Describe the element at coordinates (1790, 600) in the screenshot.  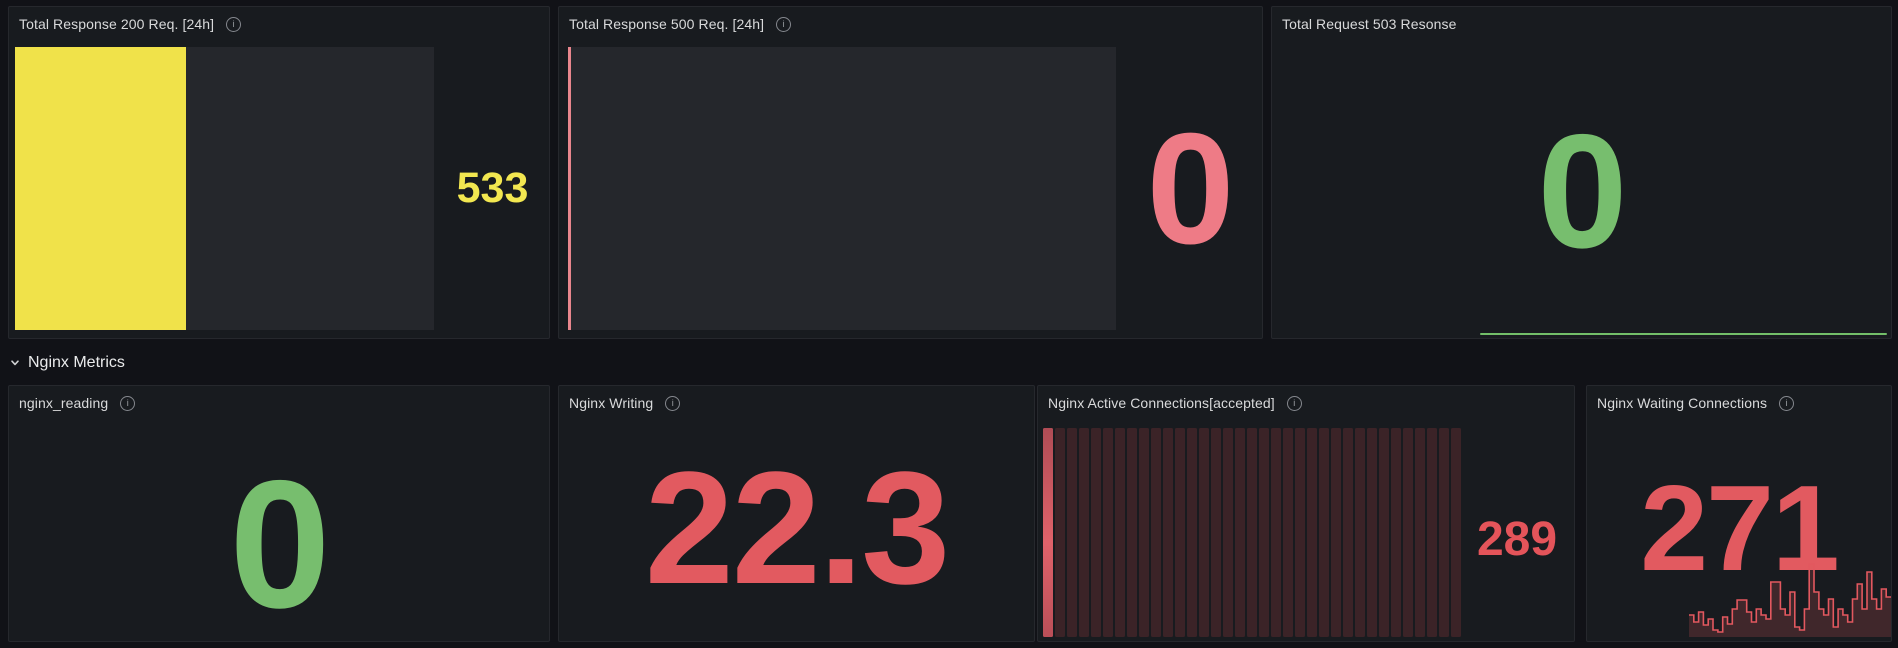
I see `waiting-sparkline` at that location.